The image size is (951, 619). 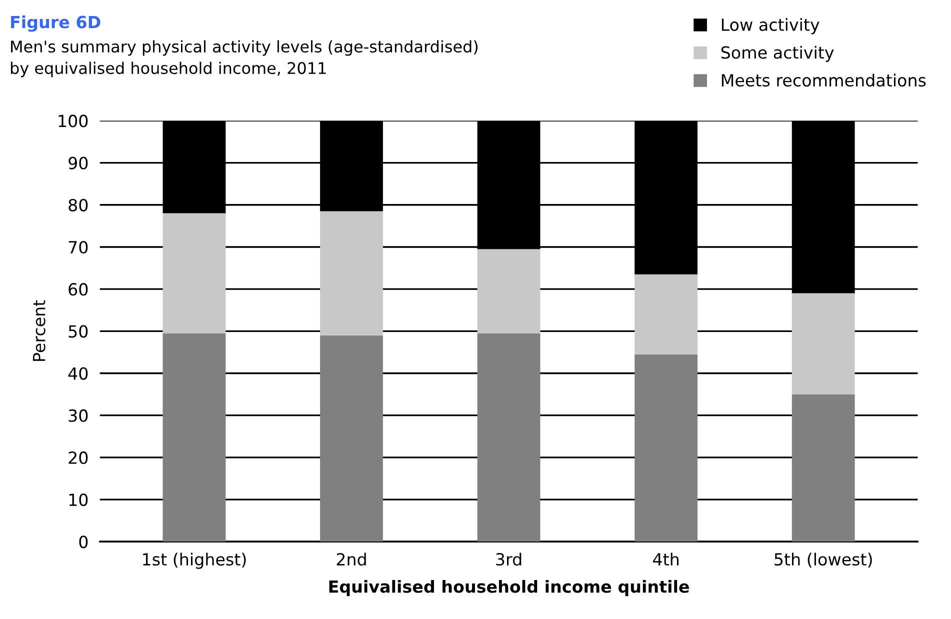 What do you see at coordinates (351, 559) in the screenshot?
I see `x-tick-label: 2nd` at bounding box center [351, 559].